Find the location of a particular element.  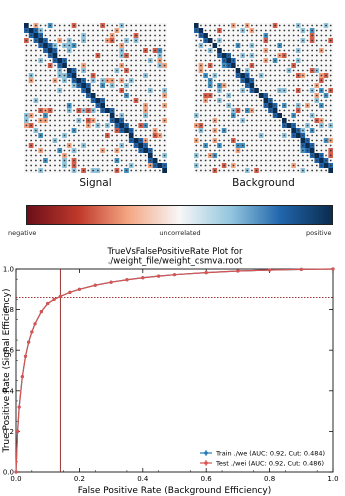

y-tick-label: 0.0 is located at coordinates (8, 473).